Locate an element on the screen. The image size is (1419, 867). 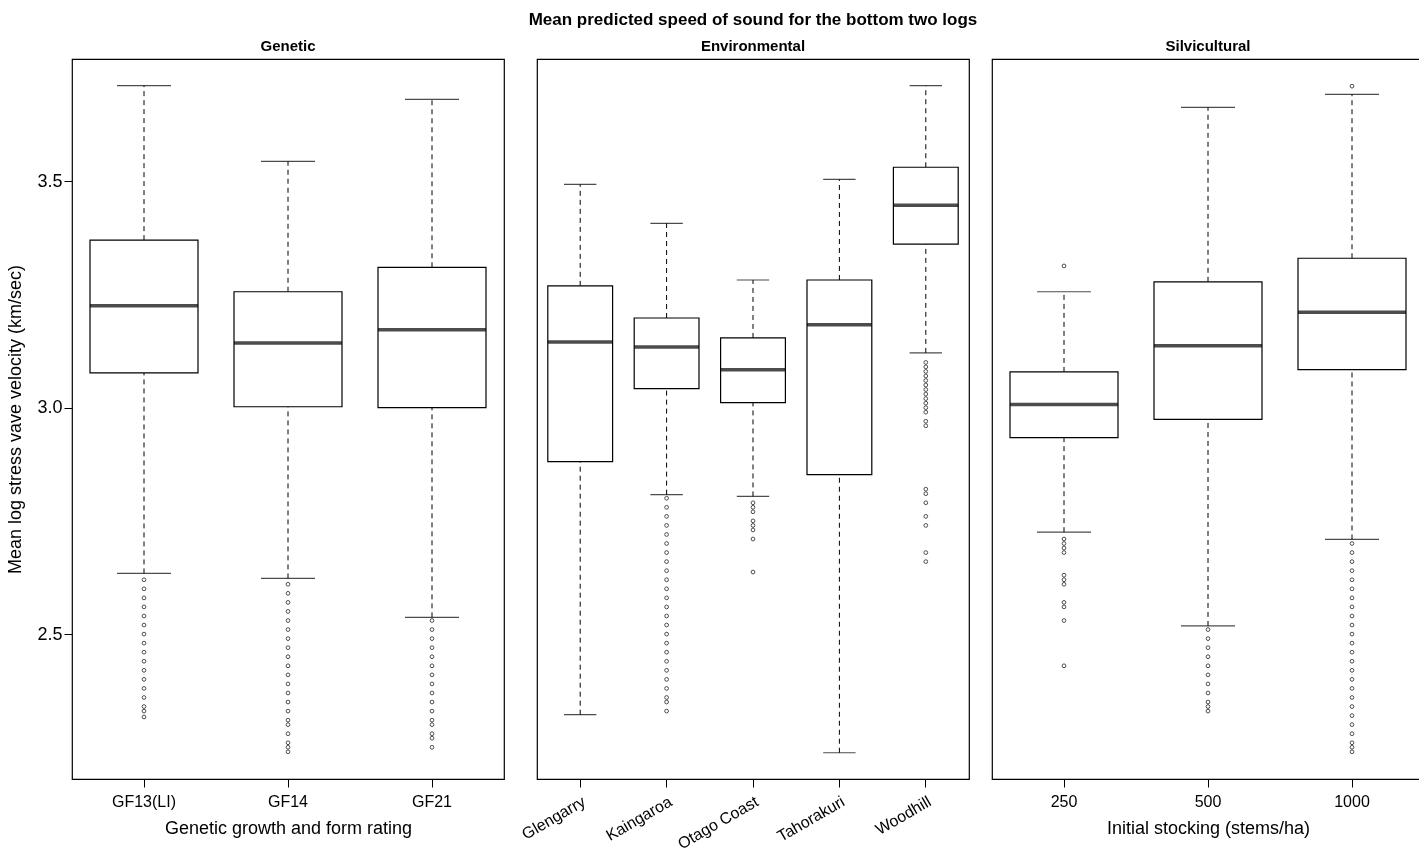
x-tick-label: 250 is located at coordinates (1064, 801).